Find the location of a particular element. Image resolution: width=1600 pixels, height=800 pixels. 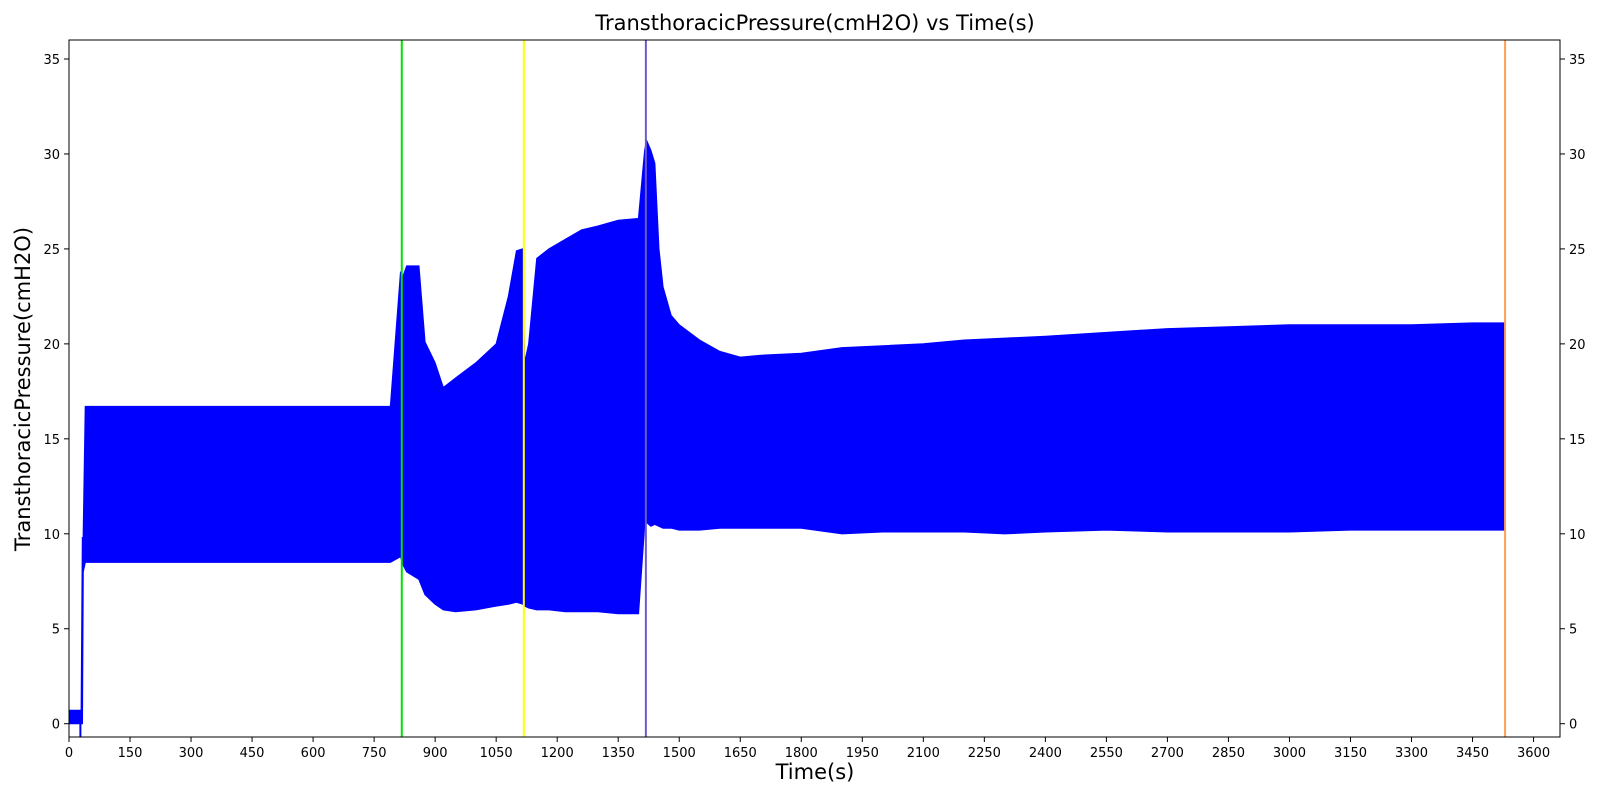

x-tick-label: 1950 is located at coordinates (862, 753).